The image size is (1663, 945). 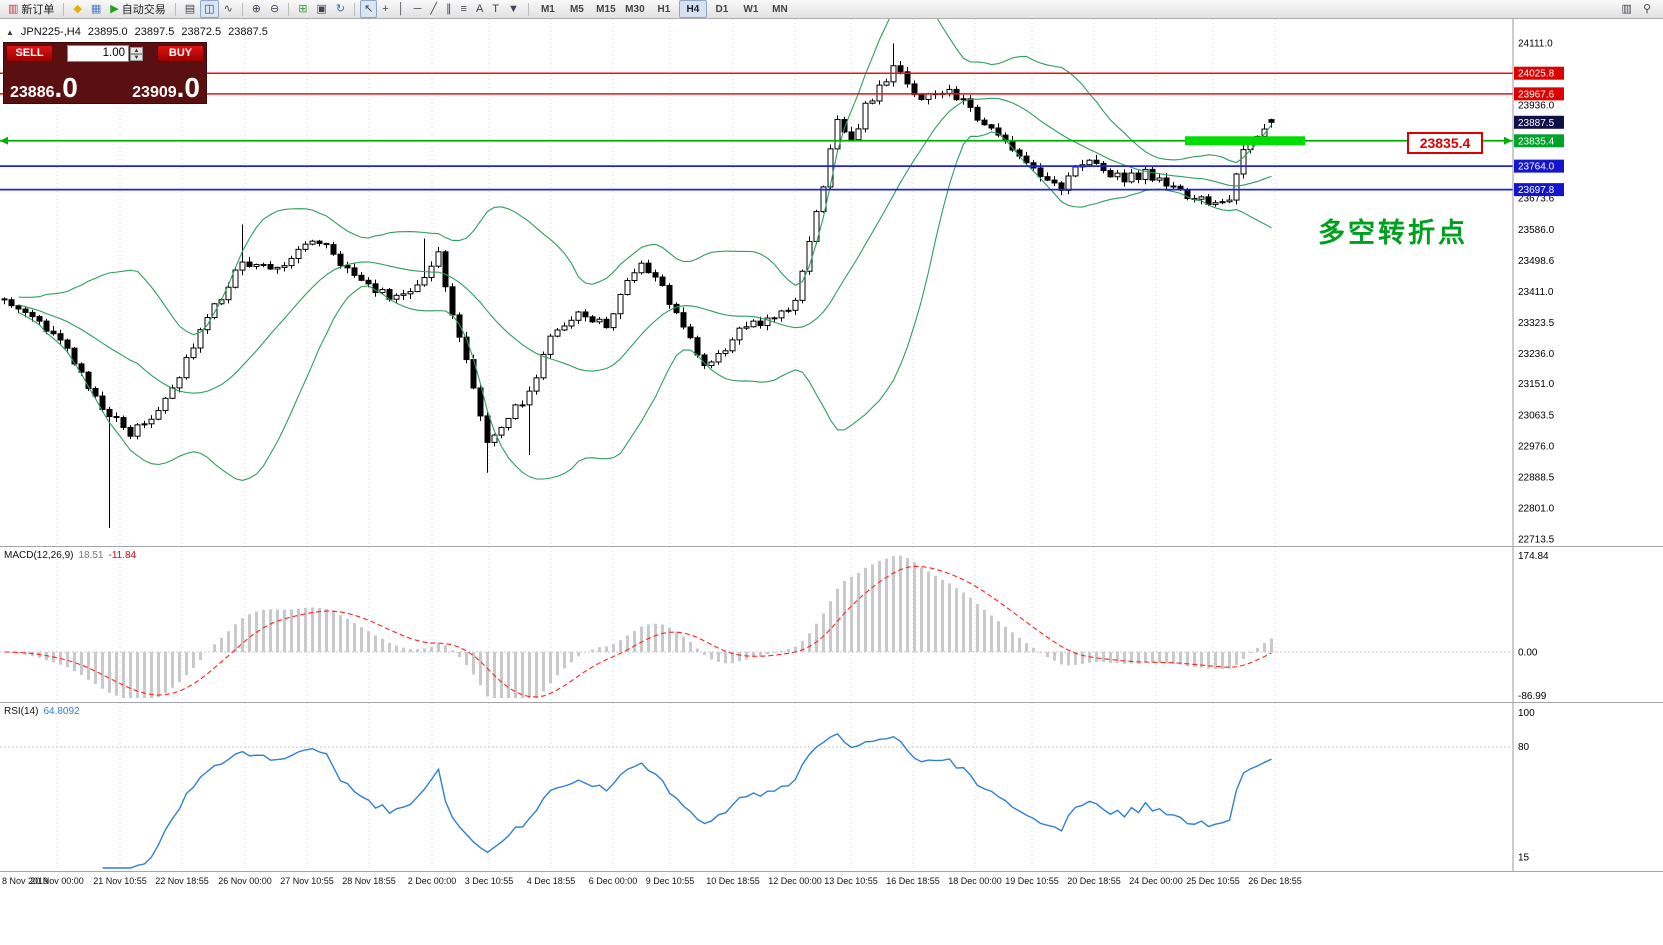 I want to click on line-chart-button: ∿, so click(x=228, y=9).